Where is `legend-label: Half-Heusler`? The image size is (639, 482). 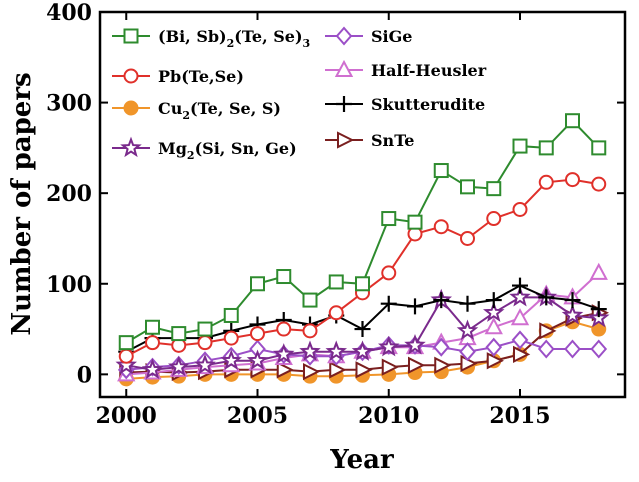 legend-label: Half-Heusler is located at coordinates (429, 70).